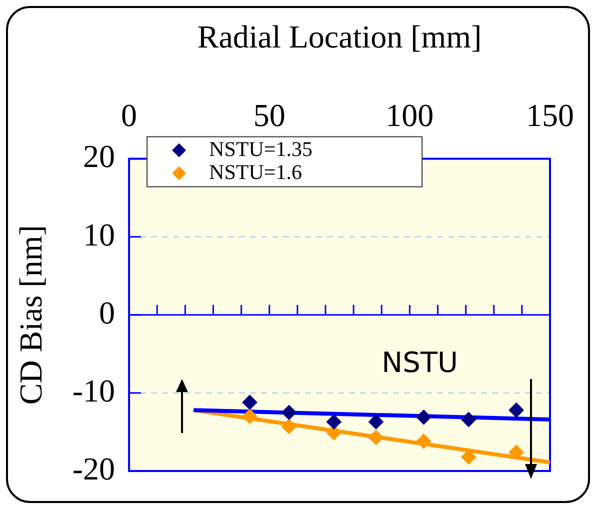  What do you see at coordinates (94, 390) in the screenshot?
I see `y-tick-label: -10` at bounding box center [94, 390].